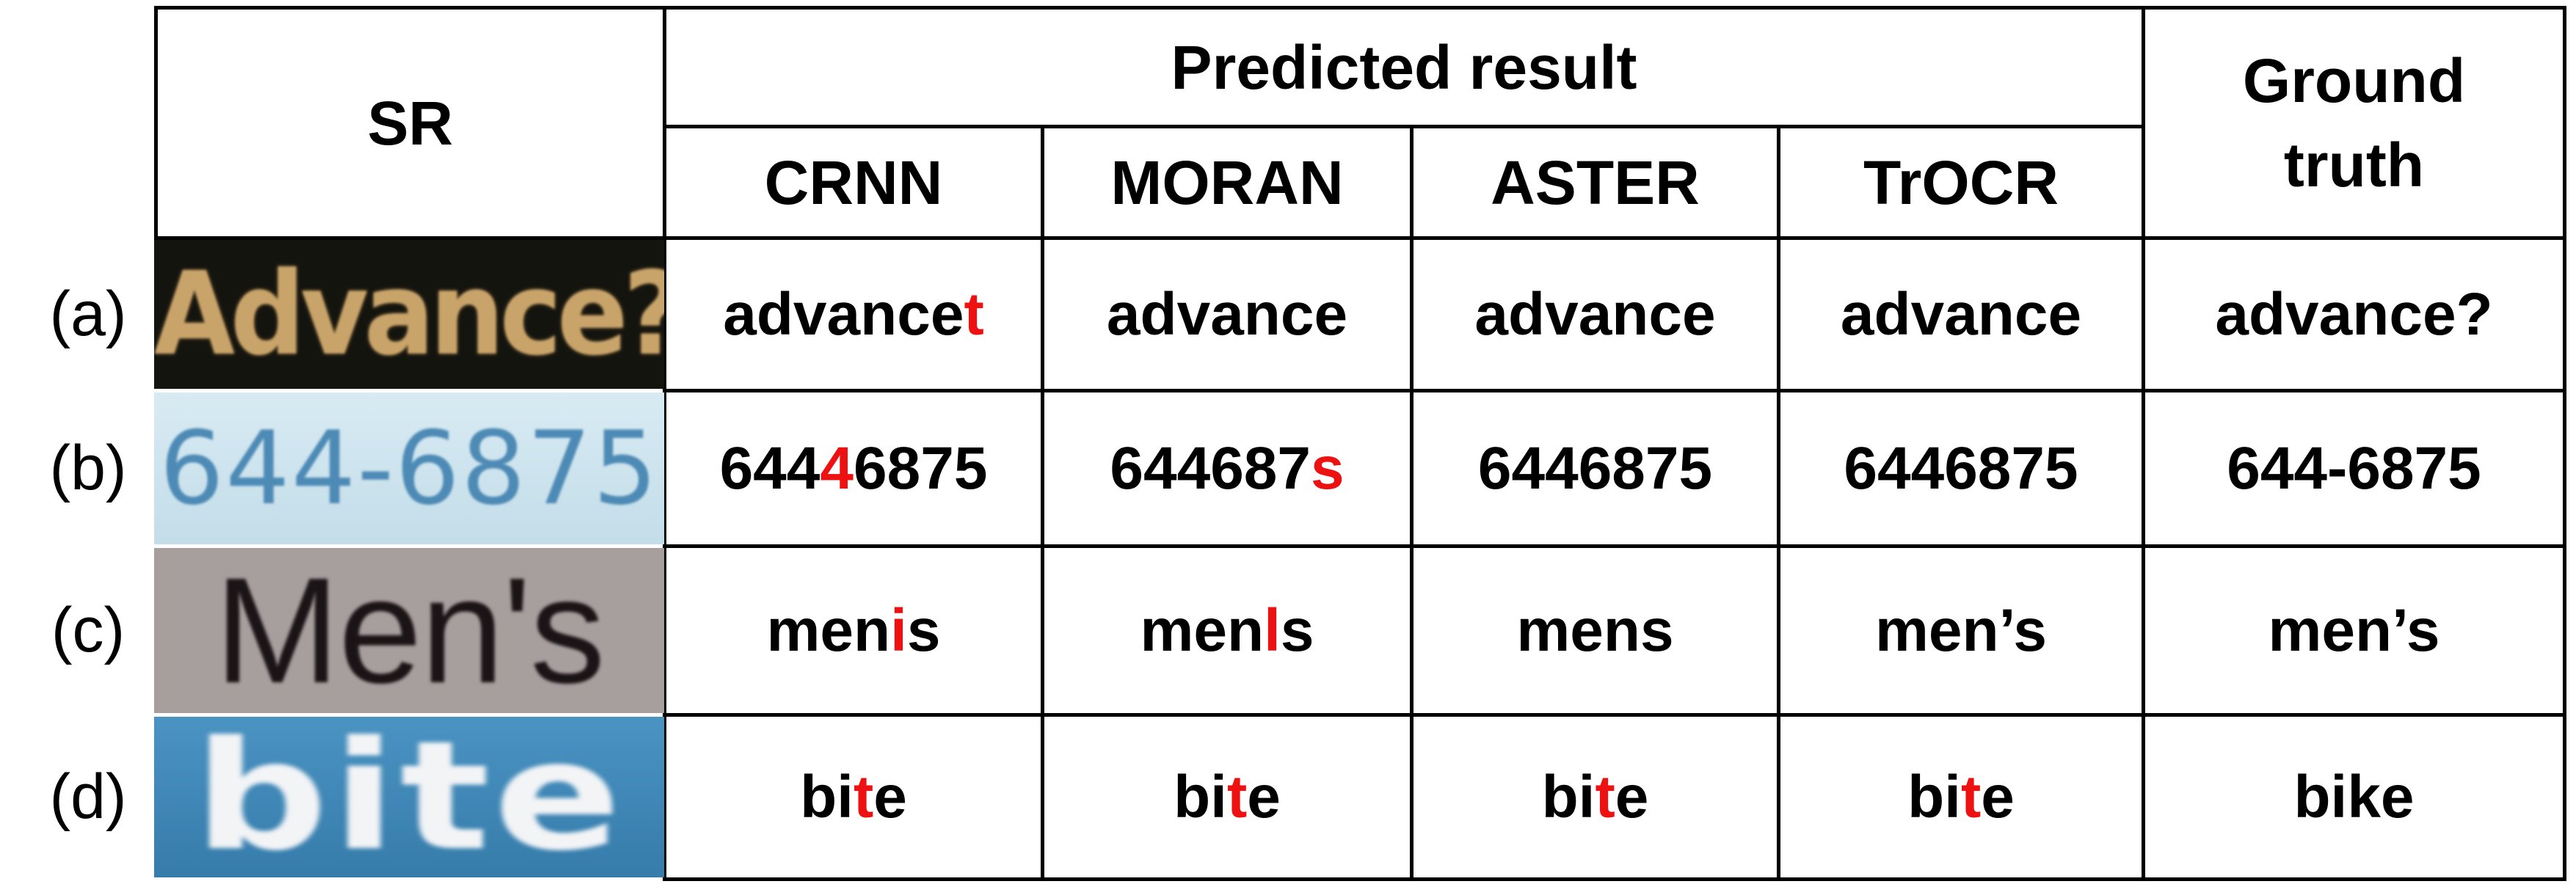 This screenshot has height=884, width=2576. I want to click on grid-line-sr-right, so click(664, 443).